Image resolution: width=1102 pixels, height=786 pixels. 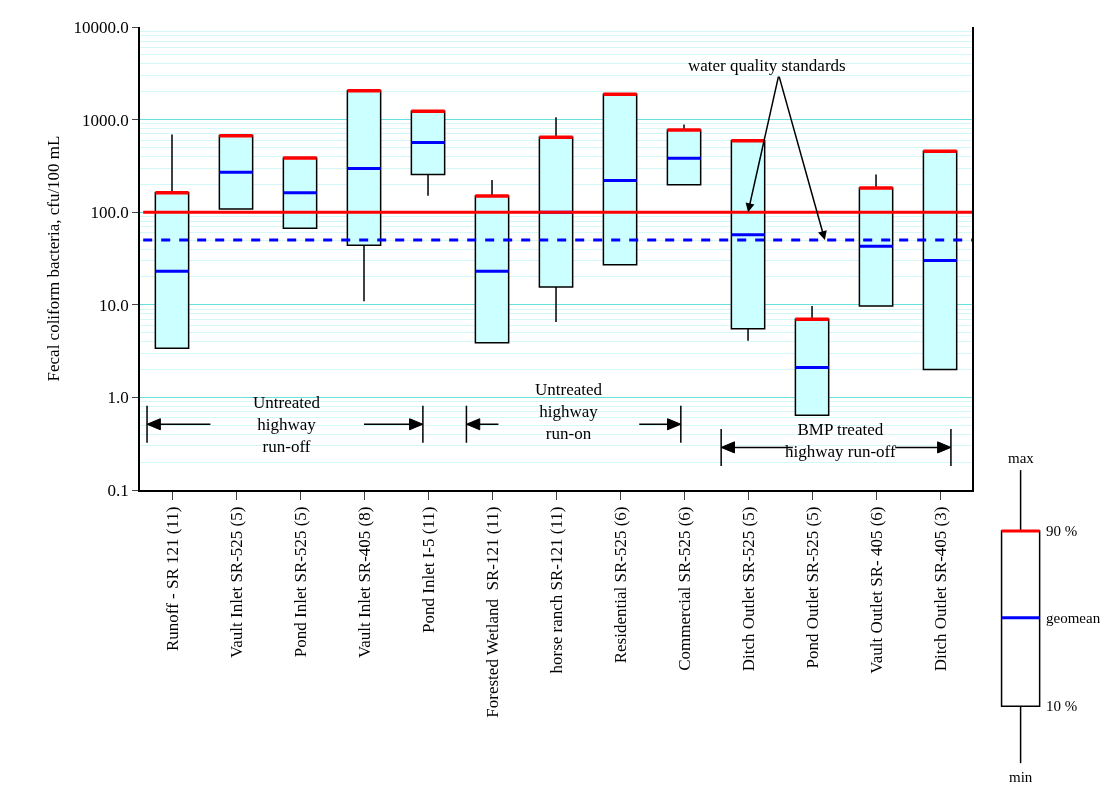 I want to click on x-tick-label: Vault Inlet SR-405 (8), so click(x=364, y=582).